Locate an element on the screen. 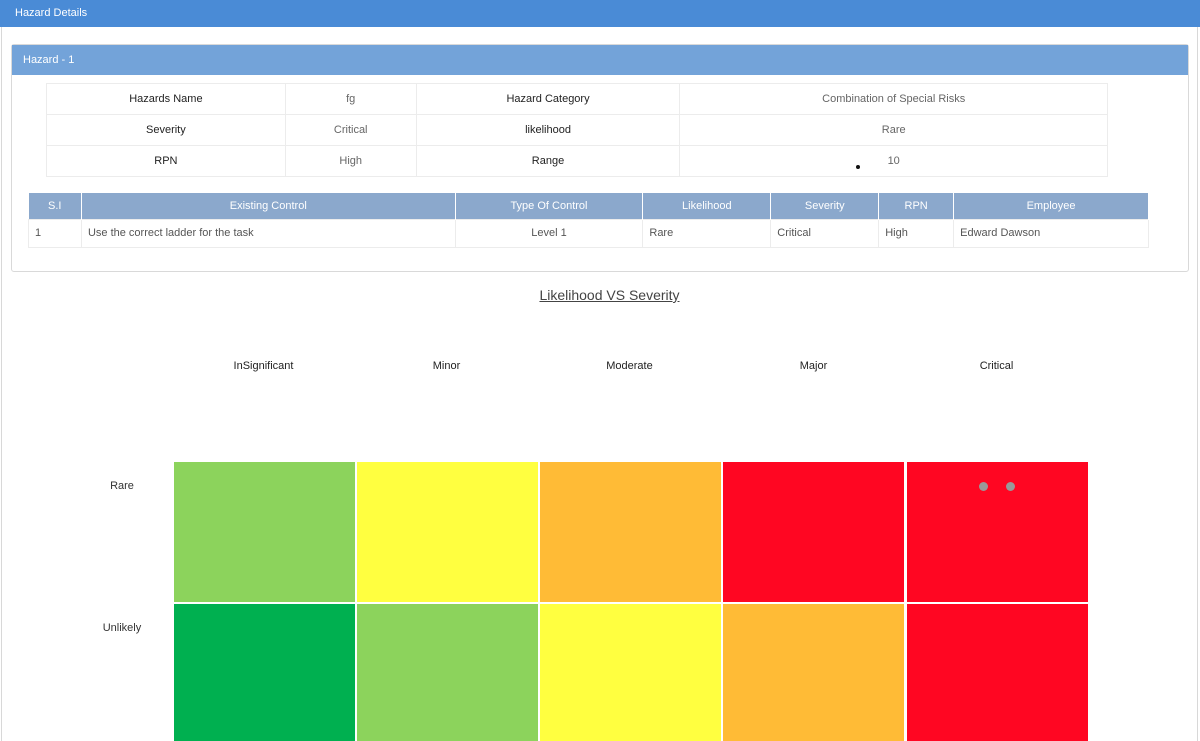  range-value: 10 is located at coordinates (893, 161).